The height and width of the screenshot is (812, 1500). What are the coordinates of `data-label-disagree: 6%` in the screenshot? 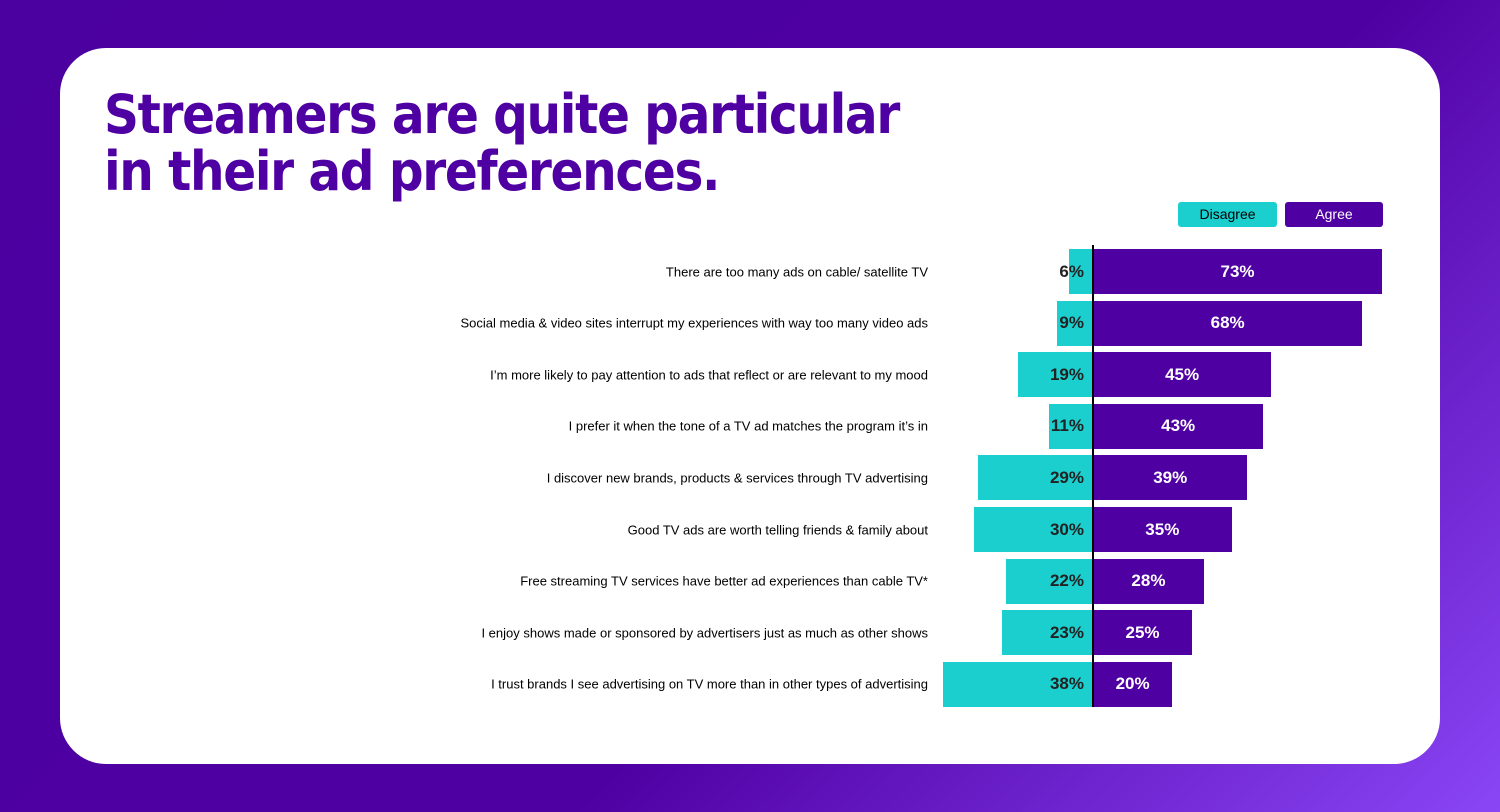 It's located at (1071, 271).